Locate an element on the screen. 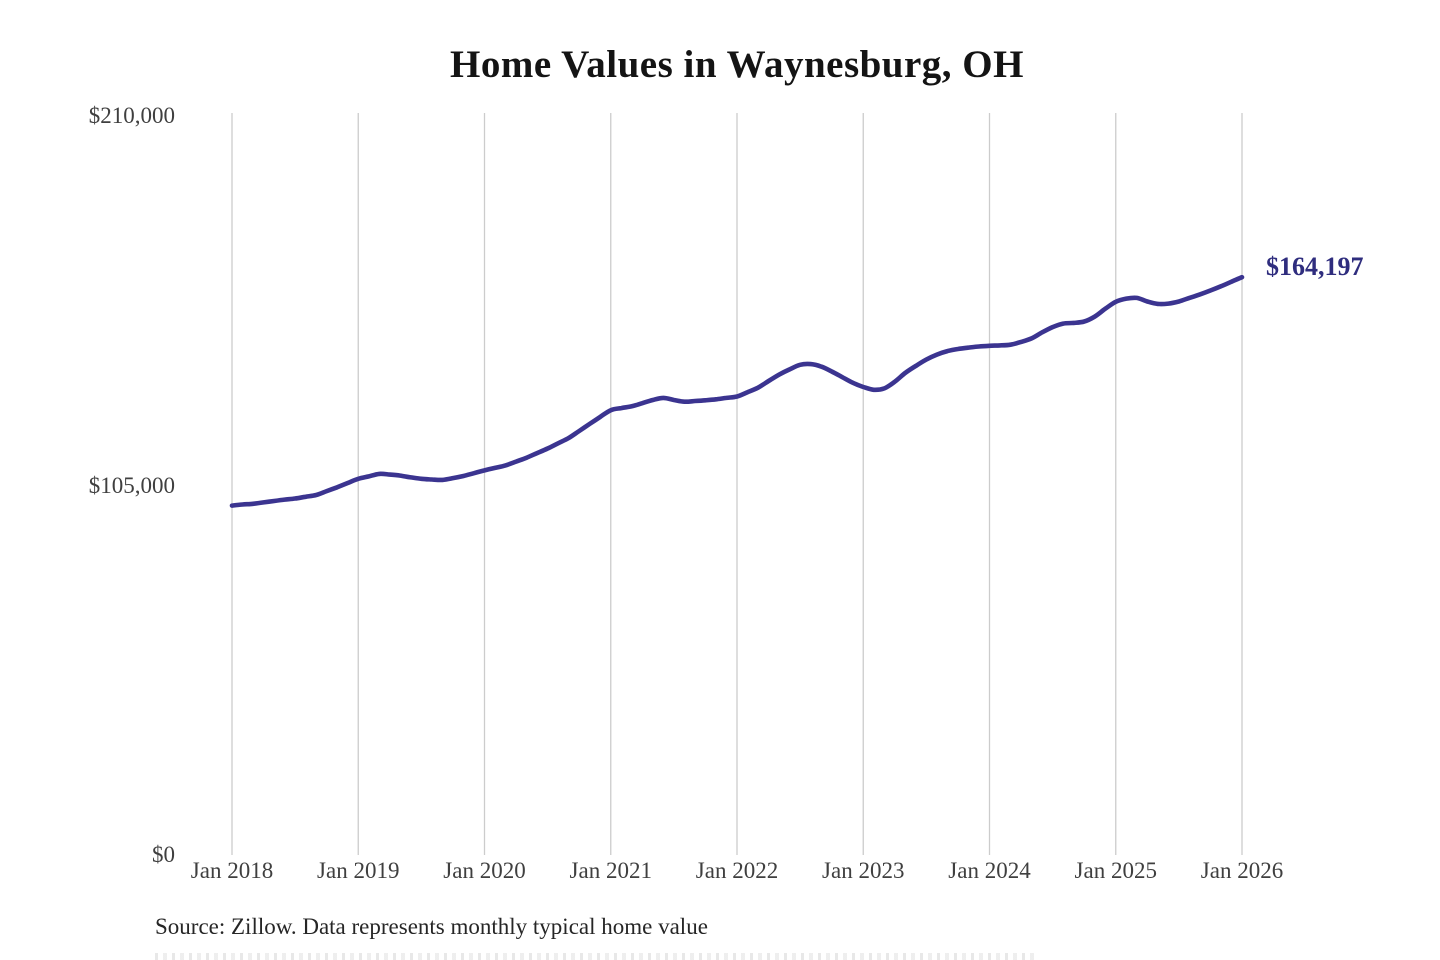  x-tick-label: Jan 2025 is located at coordinates (1115, 870).